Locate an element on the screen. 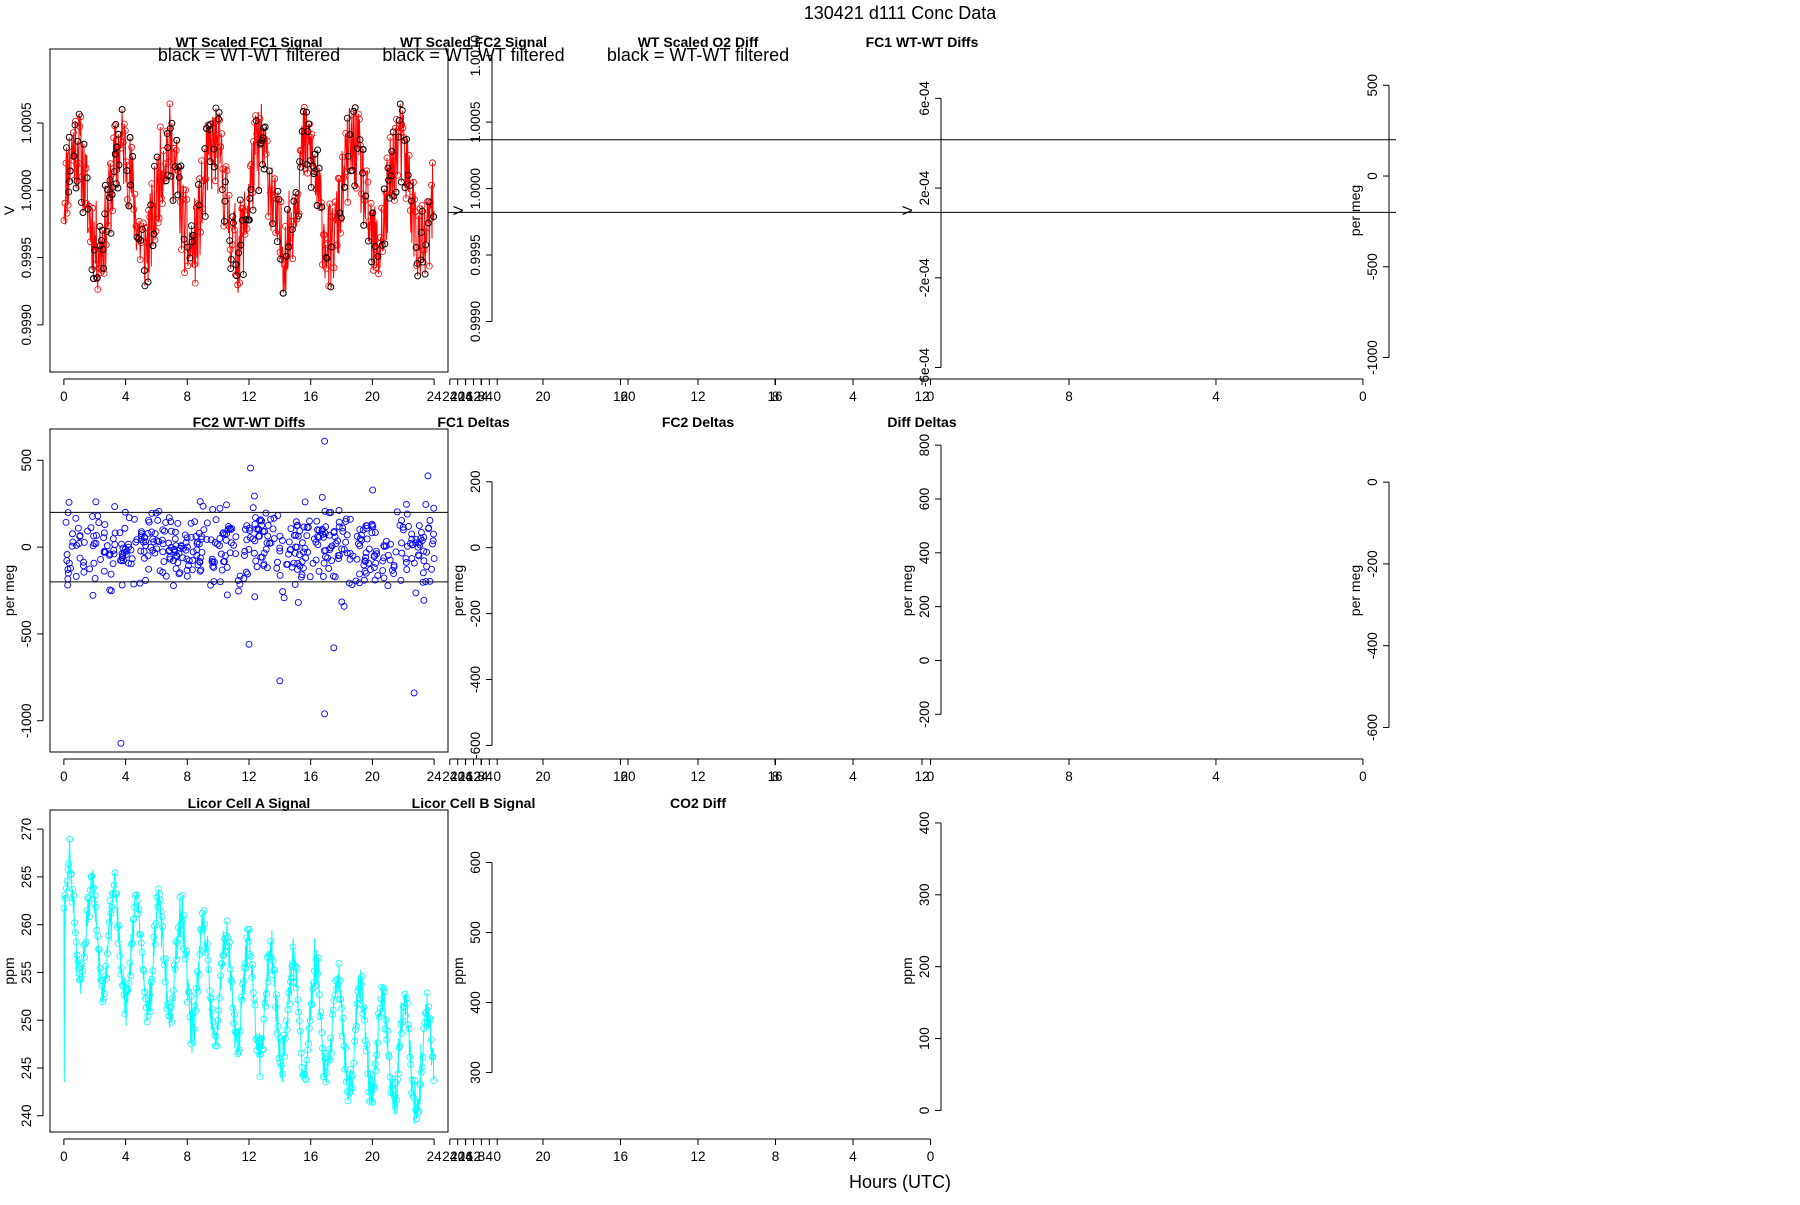 This screenshot has height=1205, width=1800. y-axis-label: per meg is located at coordinates (1355, 590).